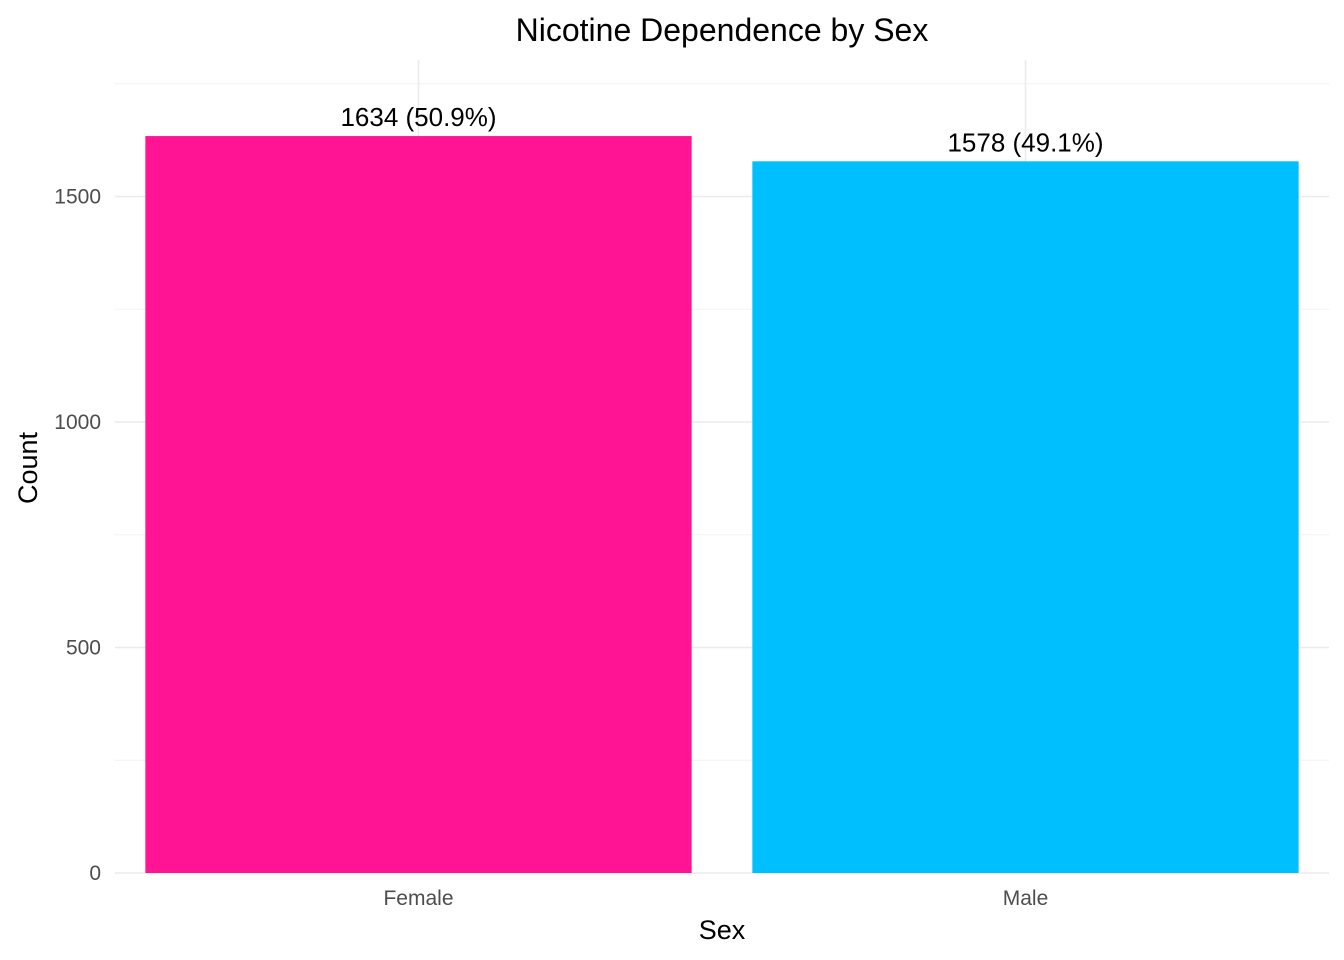 The height and width of the screenshot is (960, 1344). I want to click on x-tick-label: Male, so click(1026, 898).